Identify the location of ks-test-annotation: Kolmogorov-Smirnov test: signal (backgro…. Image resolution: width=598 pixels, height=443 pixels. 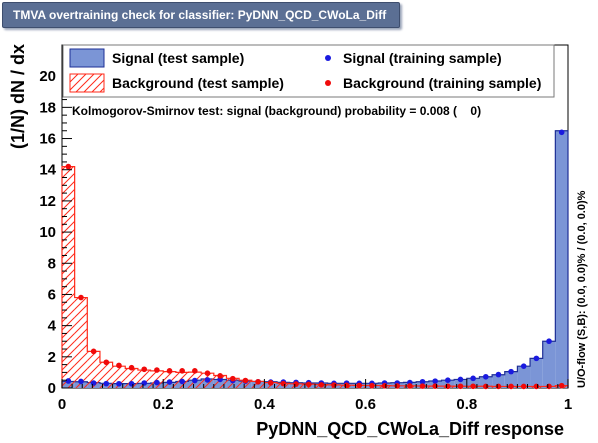
(276, 111).